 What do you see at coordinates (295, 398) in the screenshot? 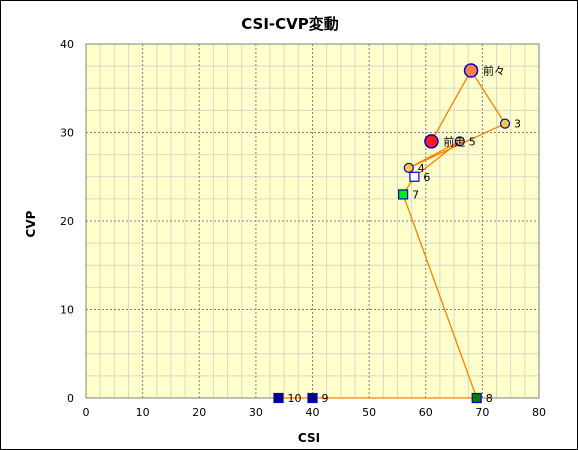
I see `data-point-label: 10` at bounding box center [295, 398].